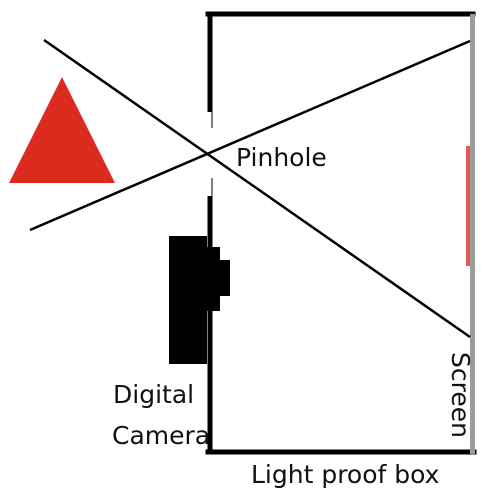 This screenshot has height=500, width=500. Describe the element at coordinates (199, 300) in the screenshot. I see `camera-icon` at that location.